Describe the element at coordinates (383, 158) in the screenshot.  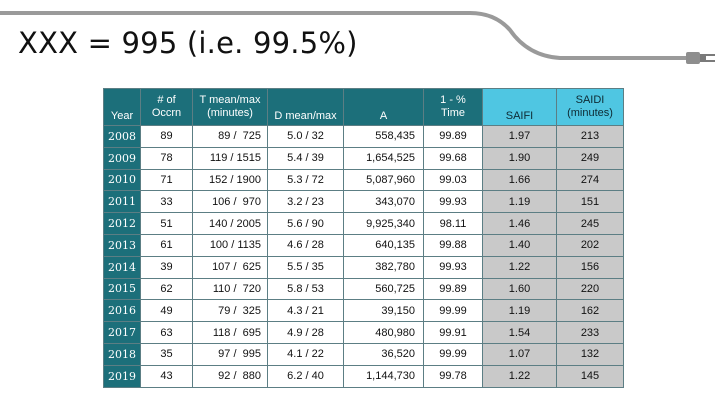
I see `cell-a: 1,654,525` at that location.